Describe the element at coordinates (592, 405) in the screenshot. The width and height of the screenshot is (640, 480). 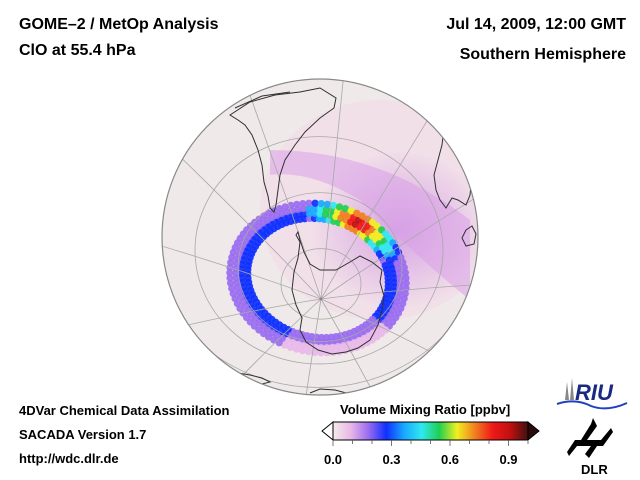
I see `river-wave-icon` at that location.